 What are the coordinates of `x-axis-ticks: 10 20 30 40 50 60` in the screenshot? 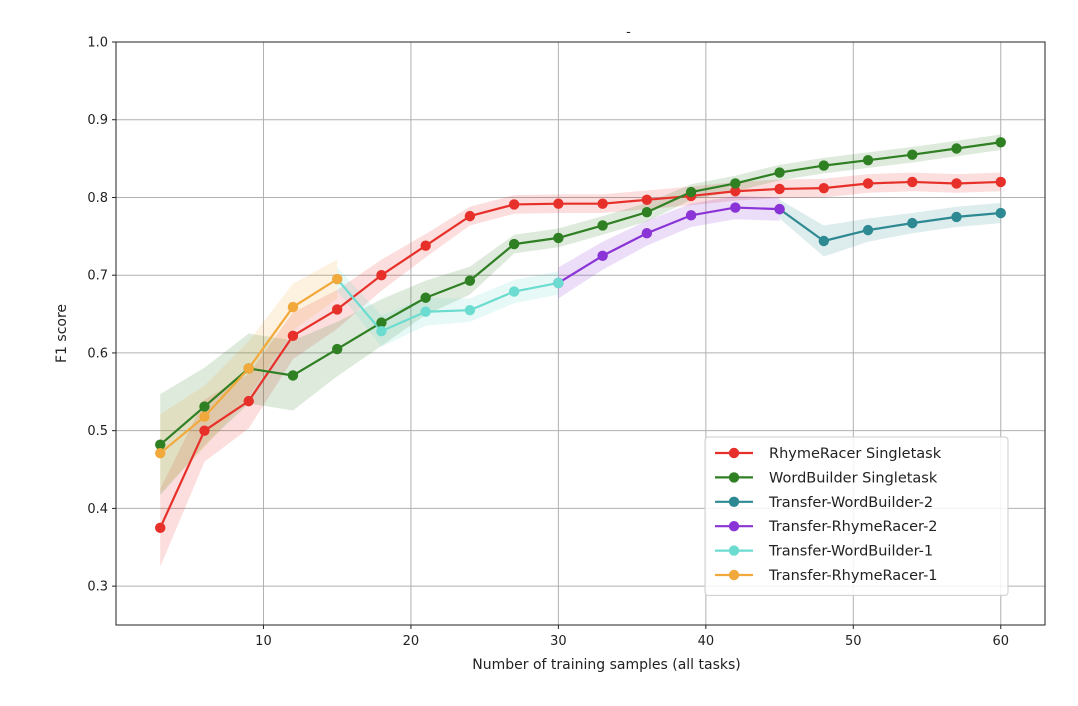 It's located at (632, 637).